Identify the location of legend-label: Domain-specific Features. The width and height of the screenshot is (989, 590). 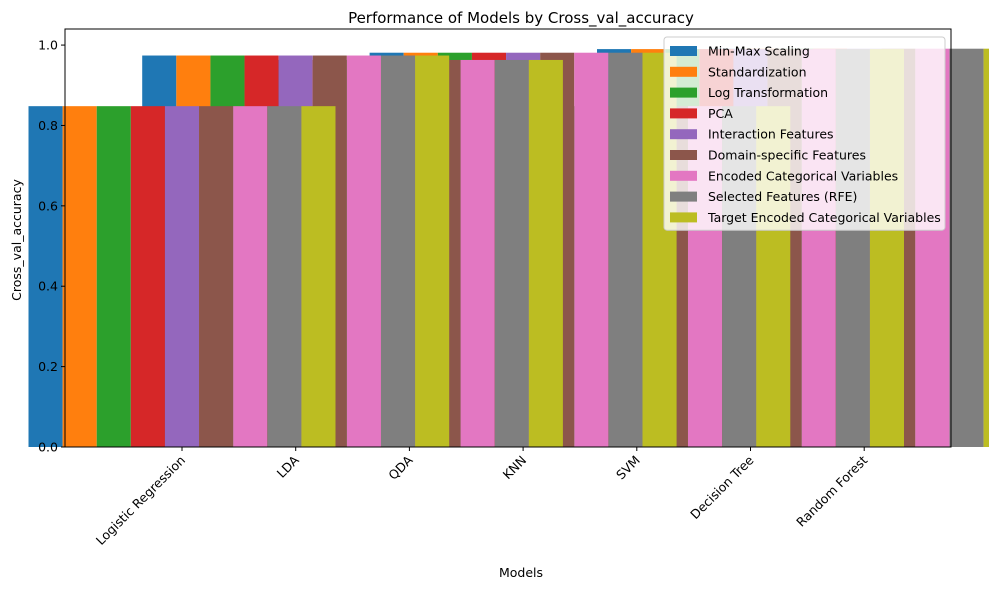
(787, 155).